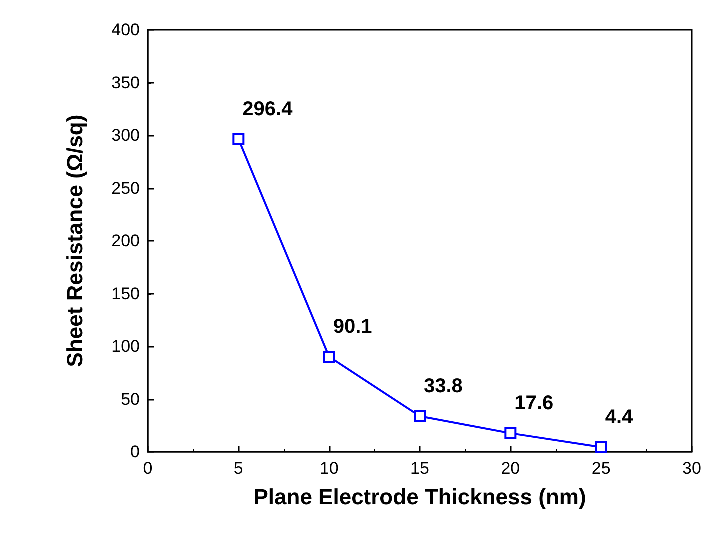  What do you see at coordinates (510, 468) in the screenshot?
I see `x-tick-label: 20` at bounding box center [510, 468].